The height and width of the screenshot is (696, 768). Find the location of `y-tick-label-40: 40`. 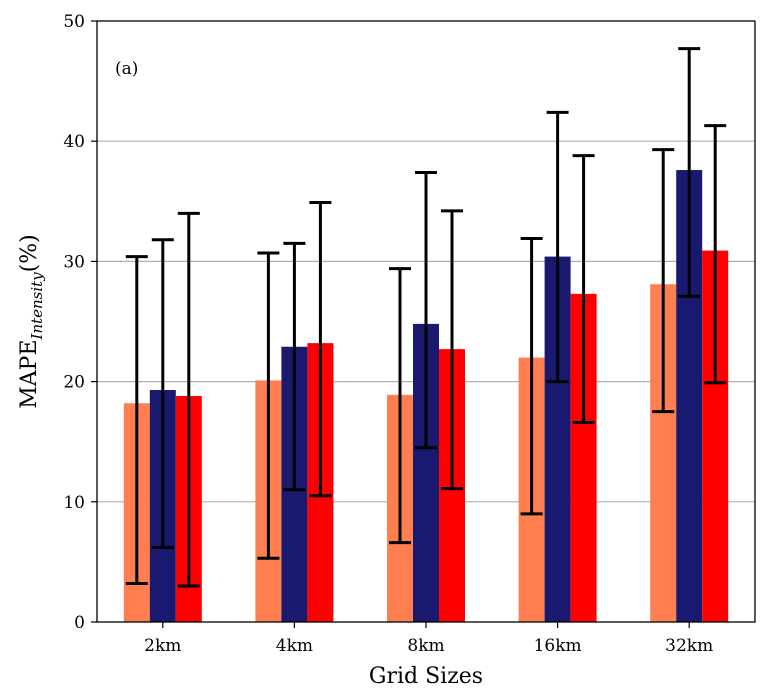

y-tick-label-40: 40 is located at coordinates (74, 142).